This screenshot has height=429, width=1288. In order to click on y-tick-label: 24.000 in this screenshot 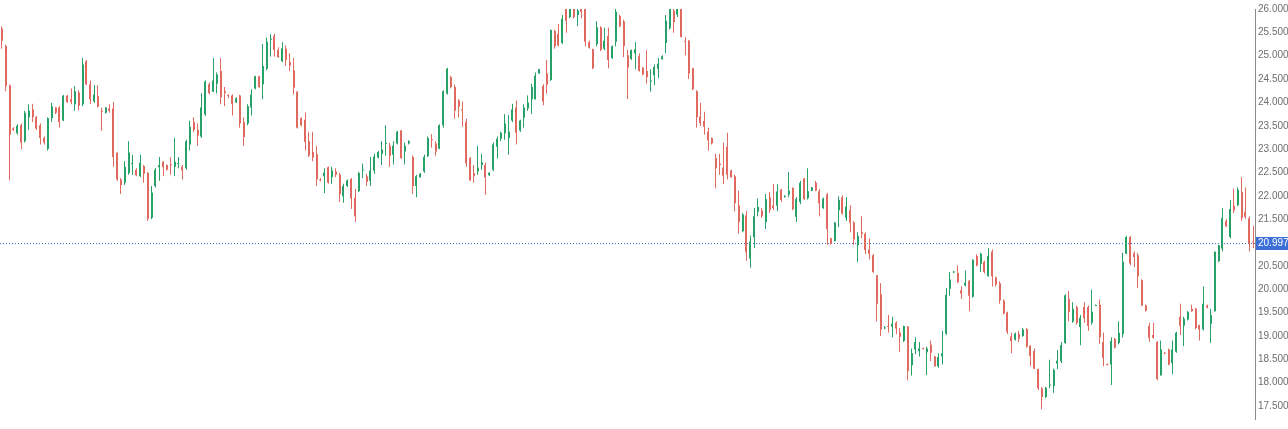, I will do `click(1273, 102)`.